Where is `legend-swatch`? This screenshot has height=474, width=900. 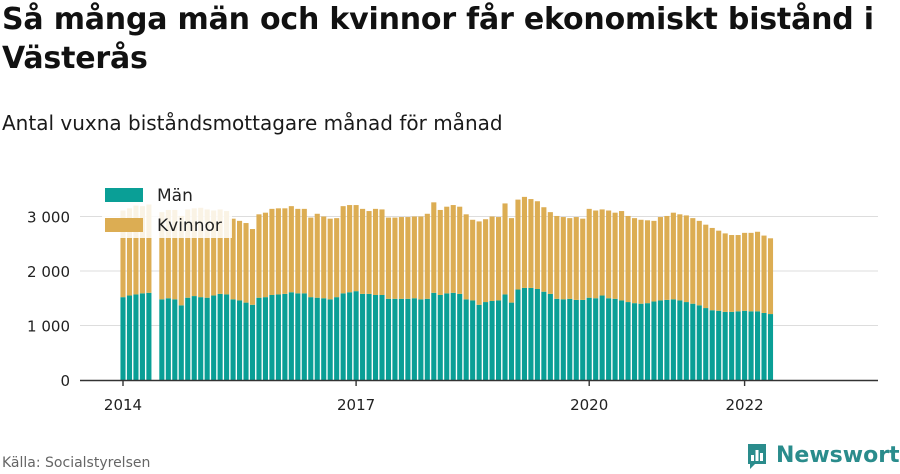 legend-swatch is located at coordinates (124, 225).